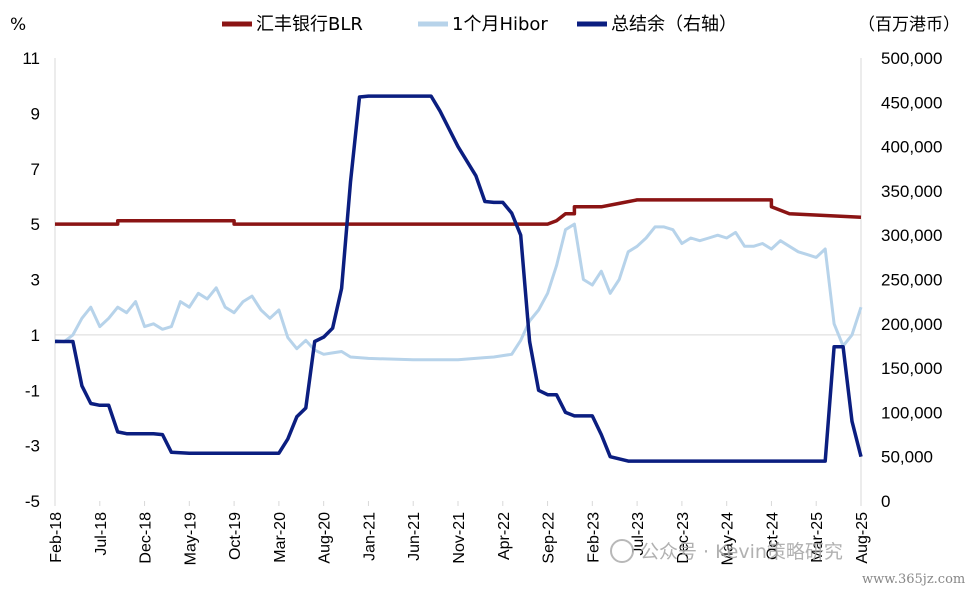  Describe the element at coordinates (817, 537) in the screenshot. I see `x-tick-label: Mar-25` at that location.